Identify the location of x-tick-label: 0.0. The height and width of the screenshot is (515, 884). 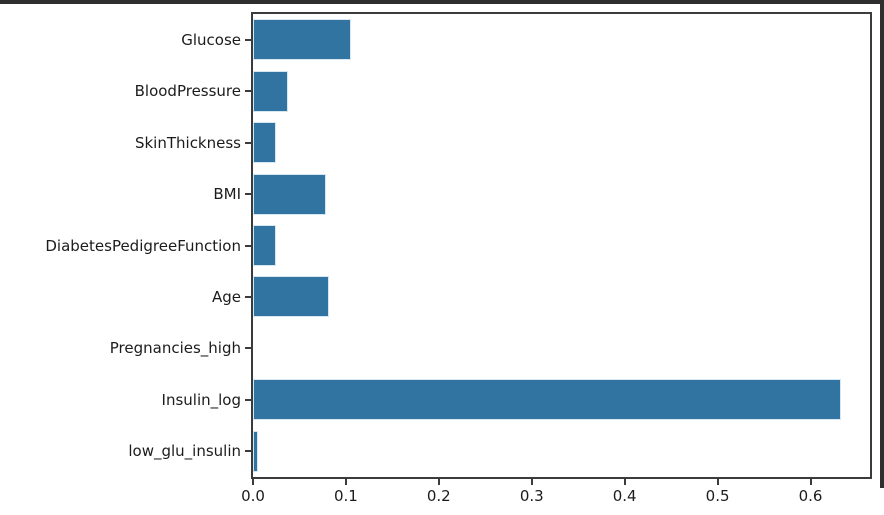
(253, 496).